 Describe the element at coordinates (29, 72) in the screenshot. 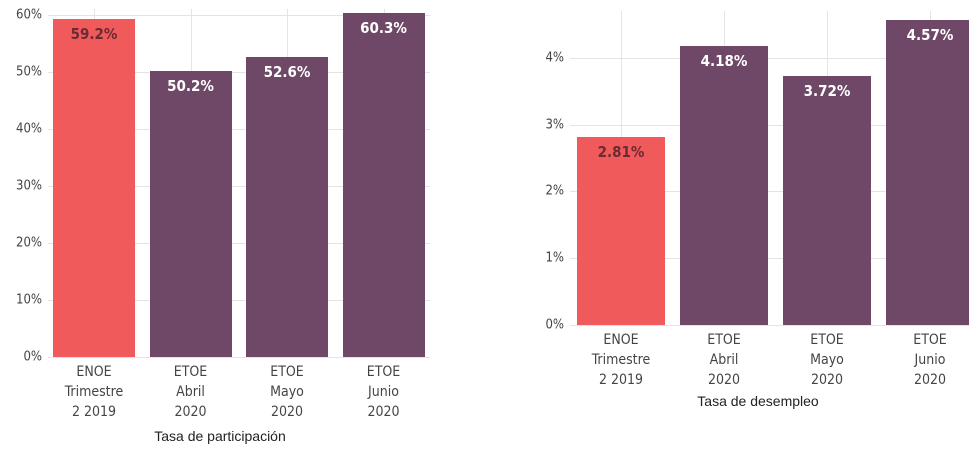

I see `y-tick-label: 50%` at that location.